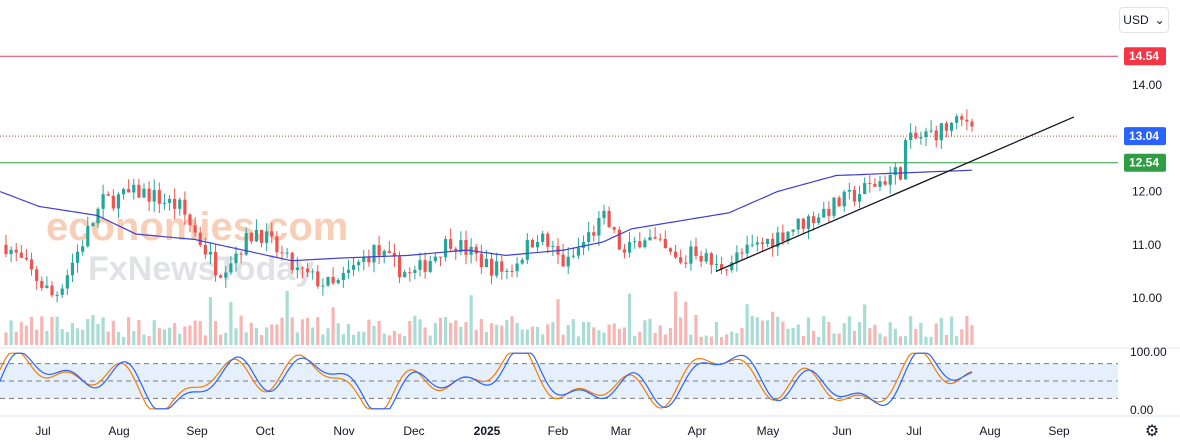 This screenshot has width=1180, height=447. Describe the element at coordinates (1146, 245) in the screenshot. I see `price-tick-label: 11.00` at that location.